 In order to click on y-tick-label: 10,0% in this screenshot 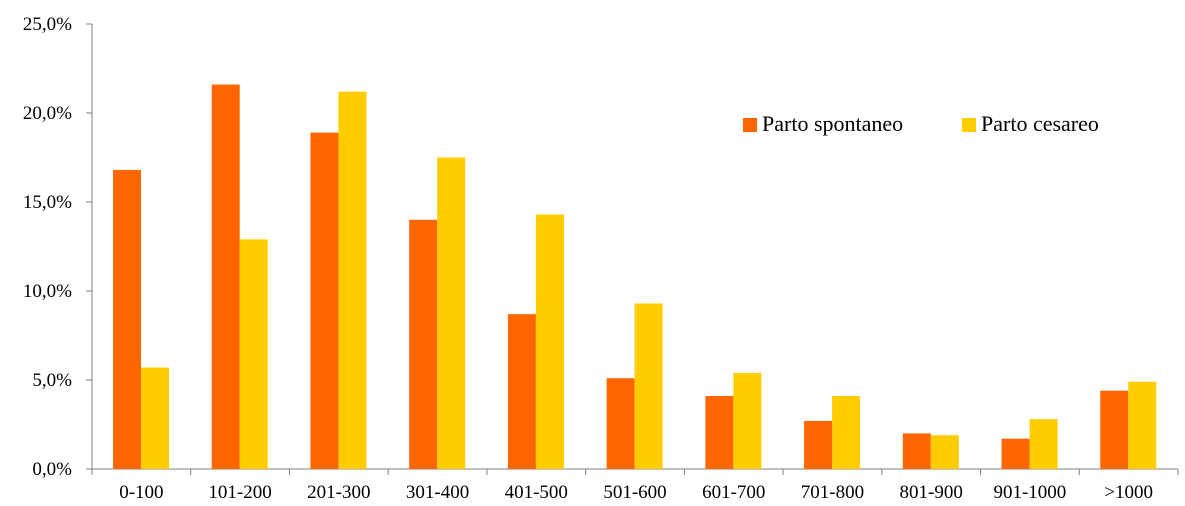, I will do `click(47, 291)`.